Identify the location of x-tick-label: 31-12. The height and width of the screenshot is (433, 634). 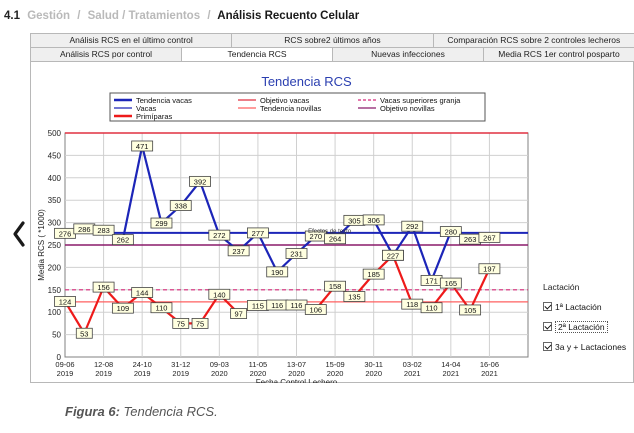
(180, 364).